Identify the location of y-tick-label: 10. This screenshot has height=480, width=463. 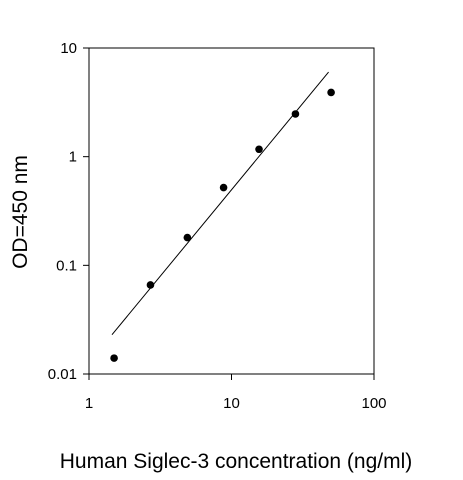
(68, 48).